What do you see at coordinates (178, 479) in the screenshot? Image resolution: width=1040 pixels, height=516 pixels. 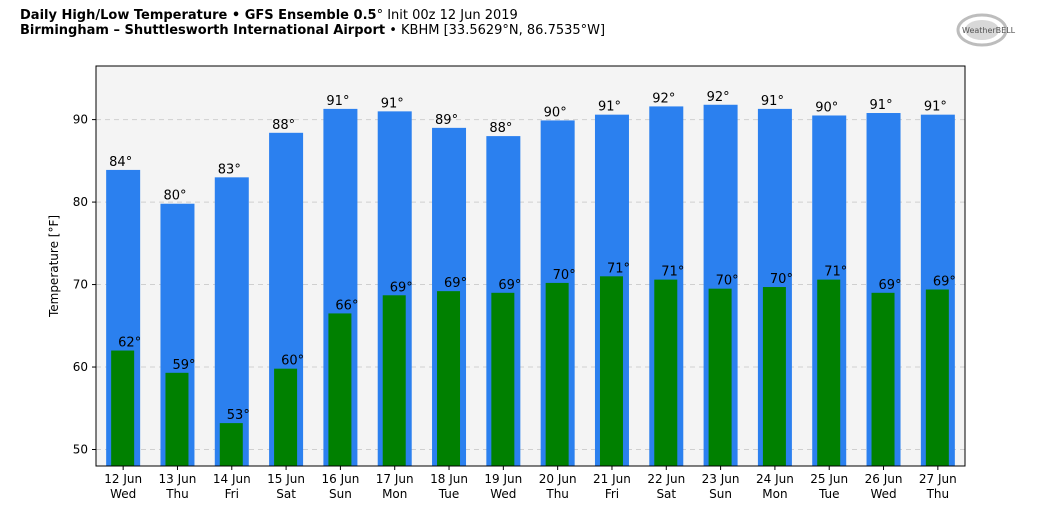 I see `x-tick-date: 13 Jun` at bounding box center [178, 479].